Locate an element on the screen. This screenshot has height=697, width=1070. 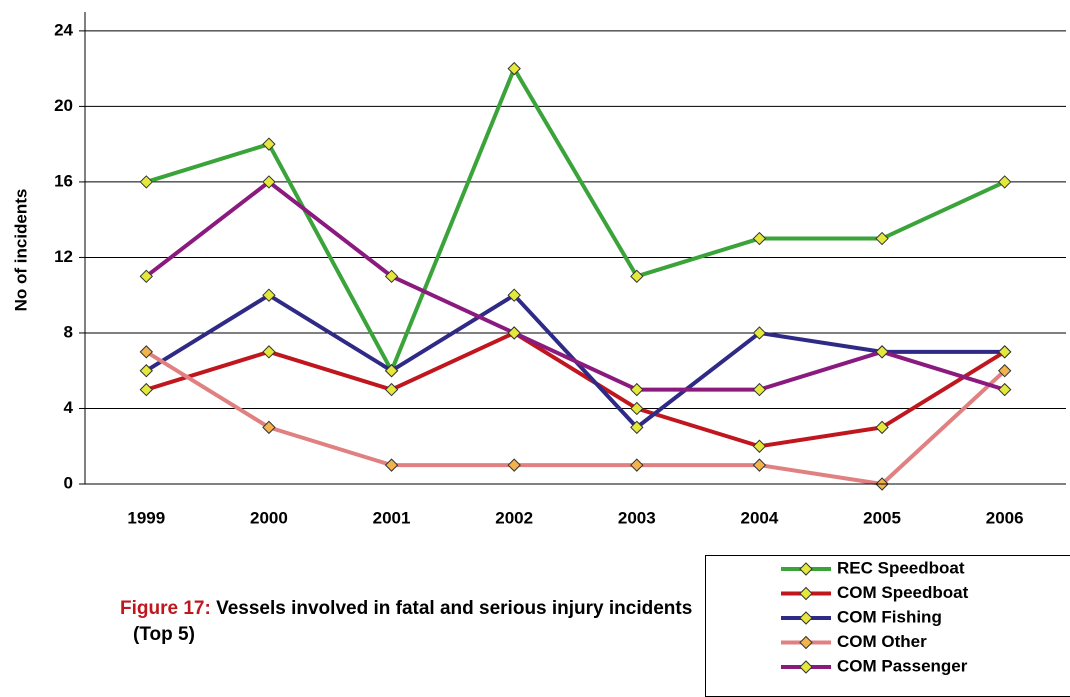
y-tick-label: 8 is located at coordinates (68, 331).